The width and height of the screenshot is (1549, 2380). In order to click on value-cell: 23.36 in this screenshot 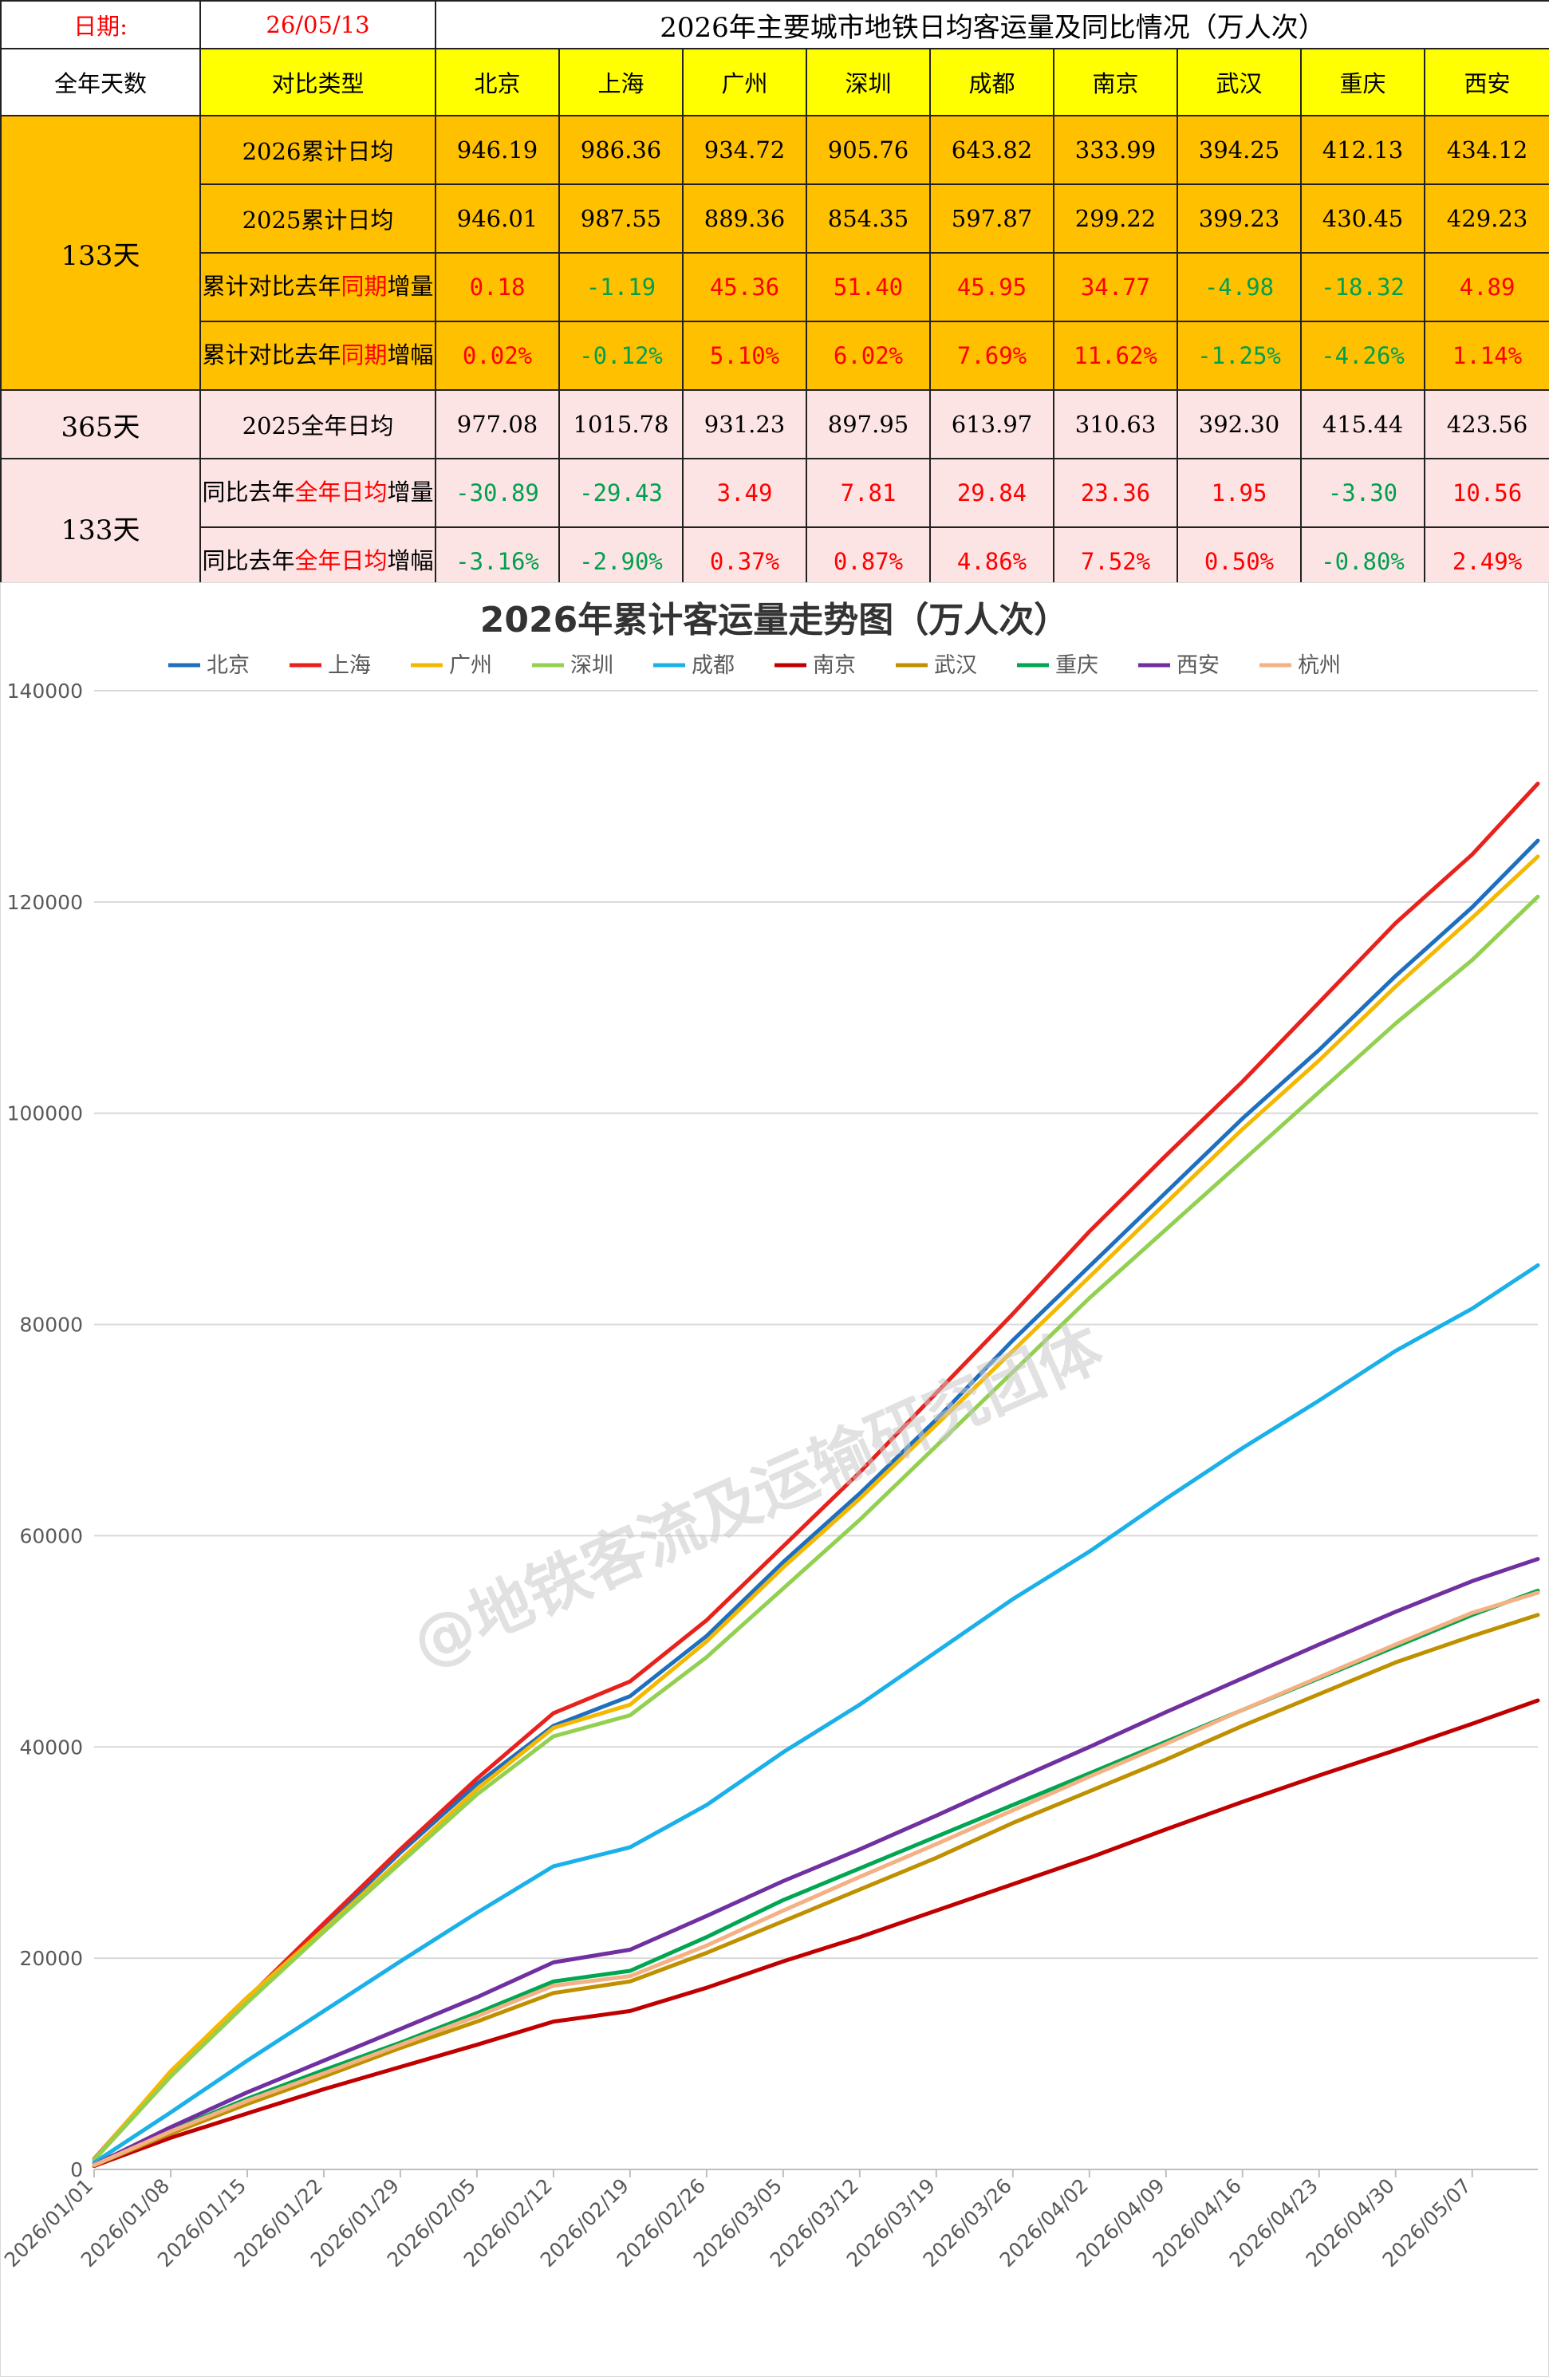, I will do `click(1115, 493)`.